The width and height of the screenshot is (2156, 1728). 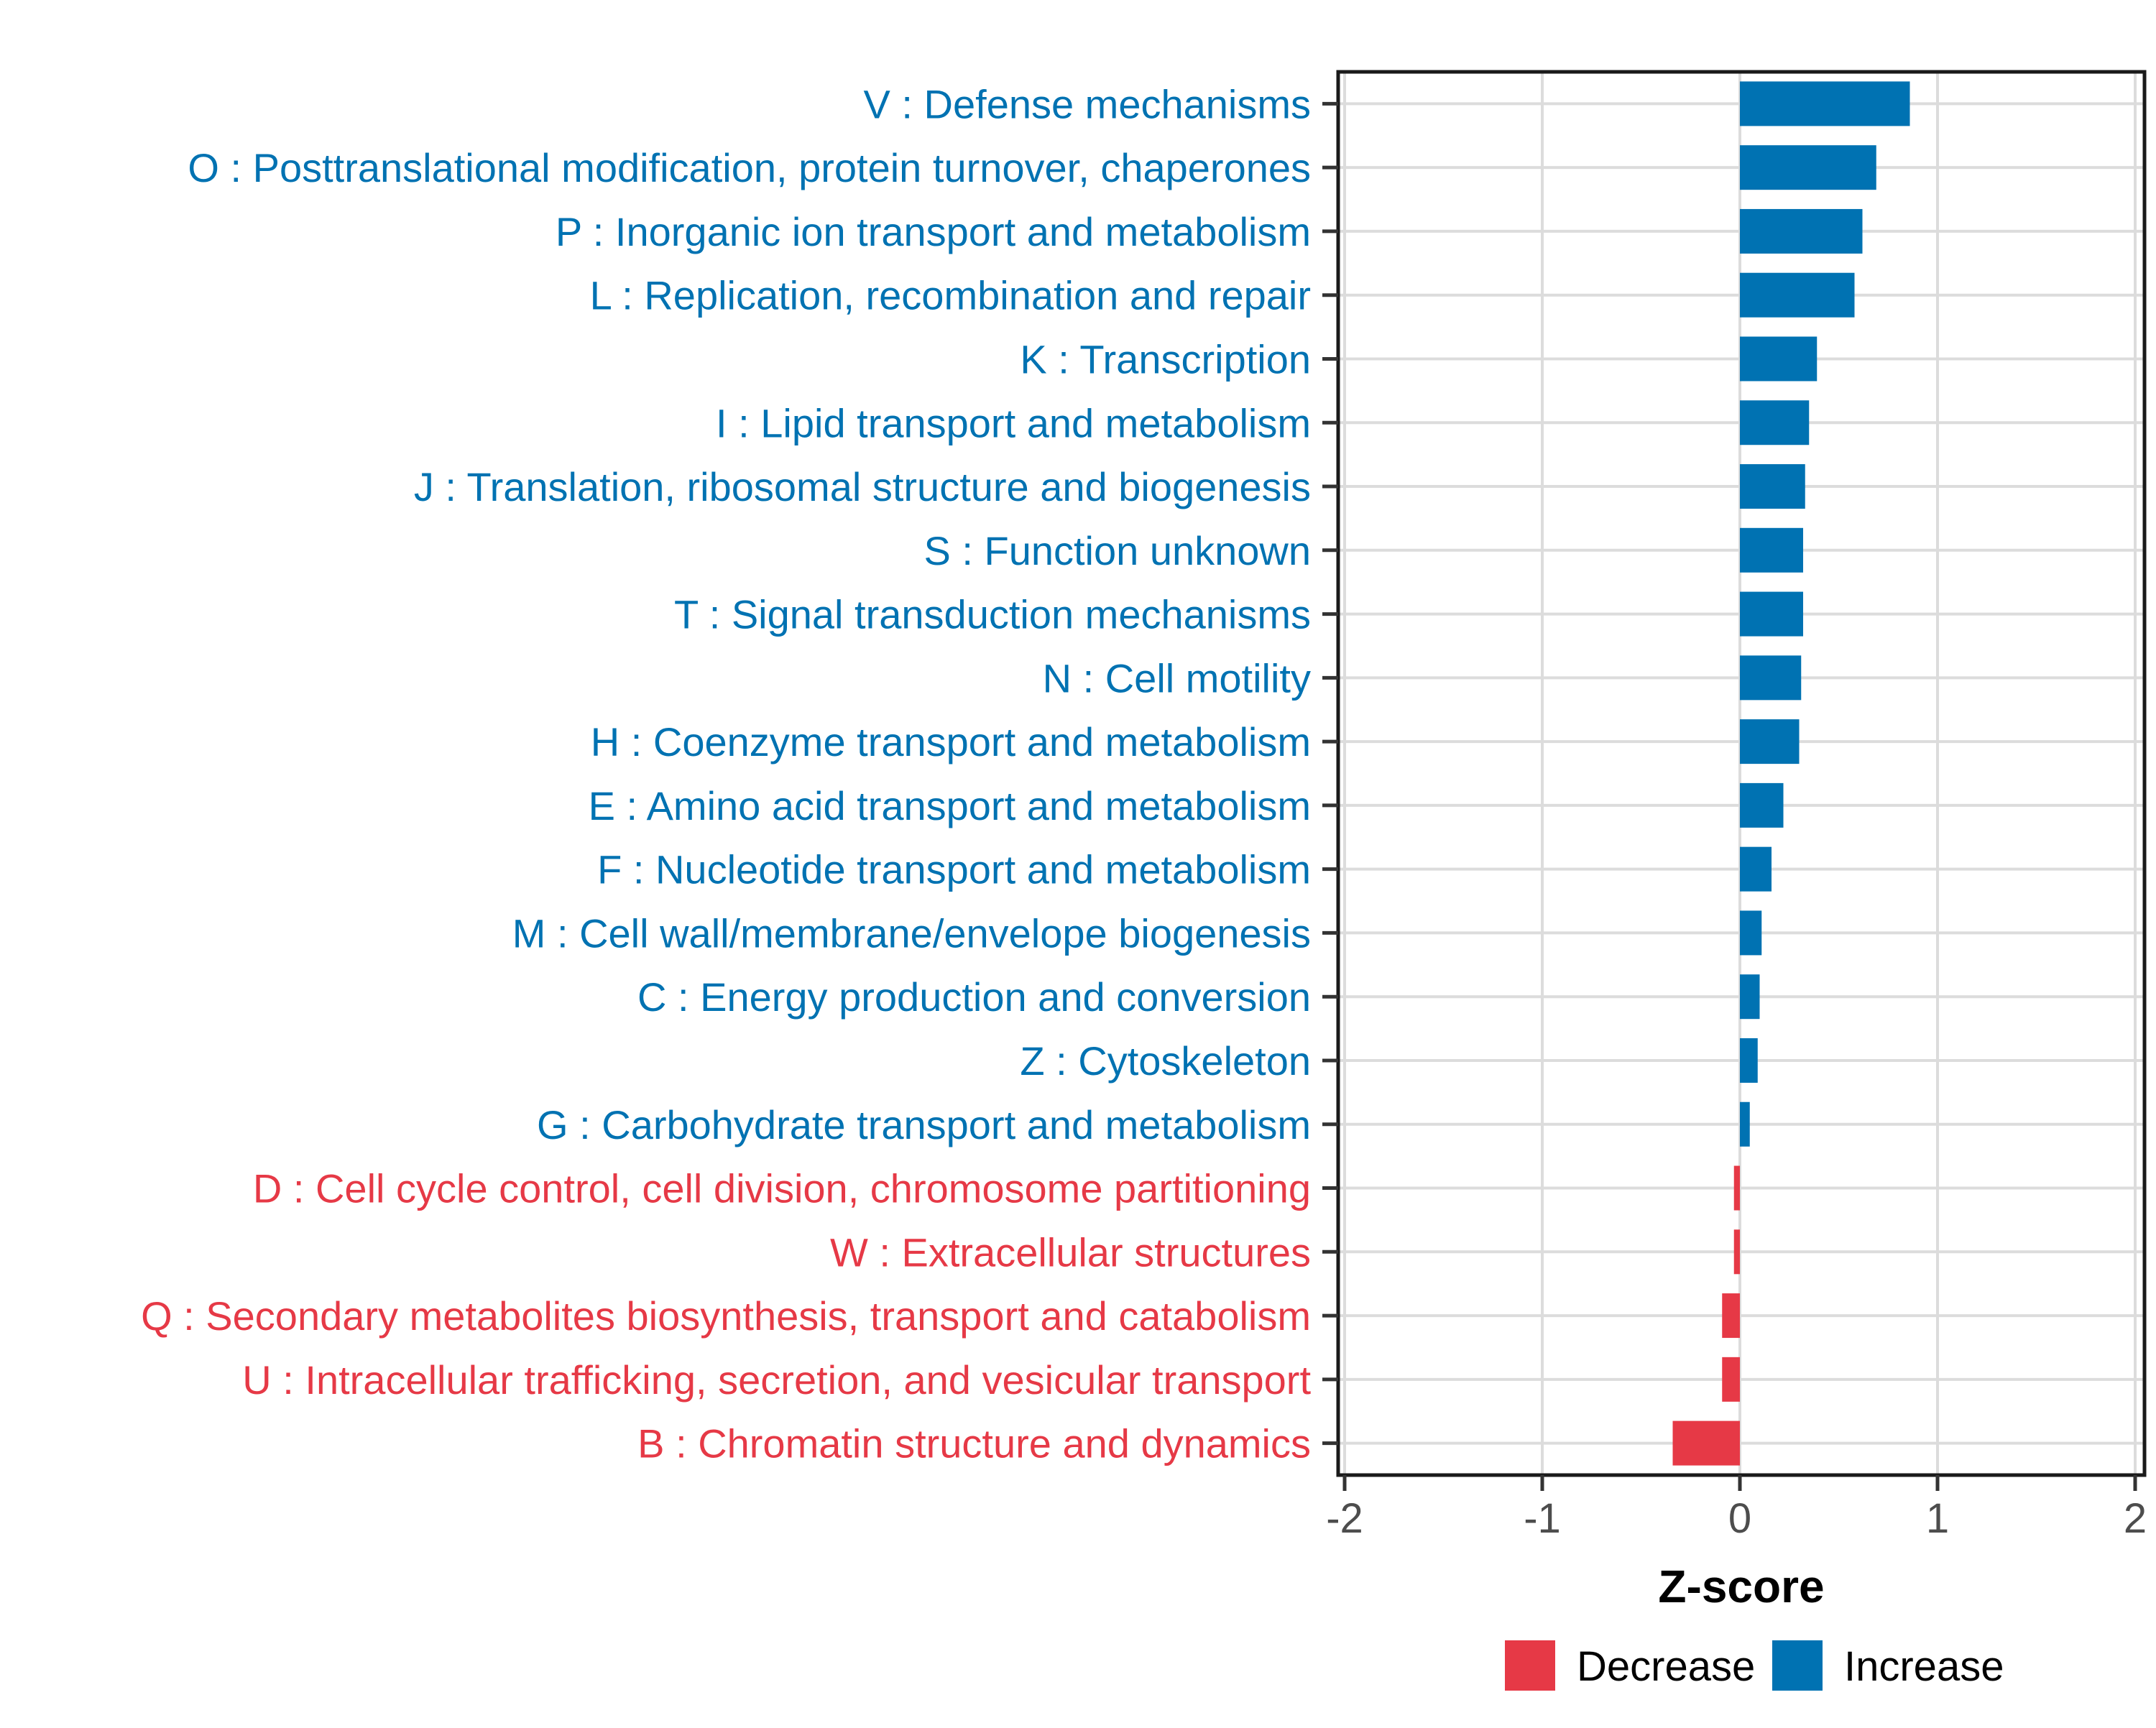 What do you see at coordinates (1166, 1061) in the screenshot?
I see `category-label: Z : Cytoskeleton` at bounding box center [1166, 1061].